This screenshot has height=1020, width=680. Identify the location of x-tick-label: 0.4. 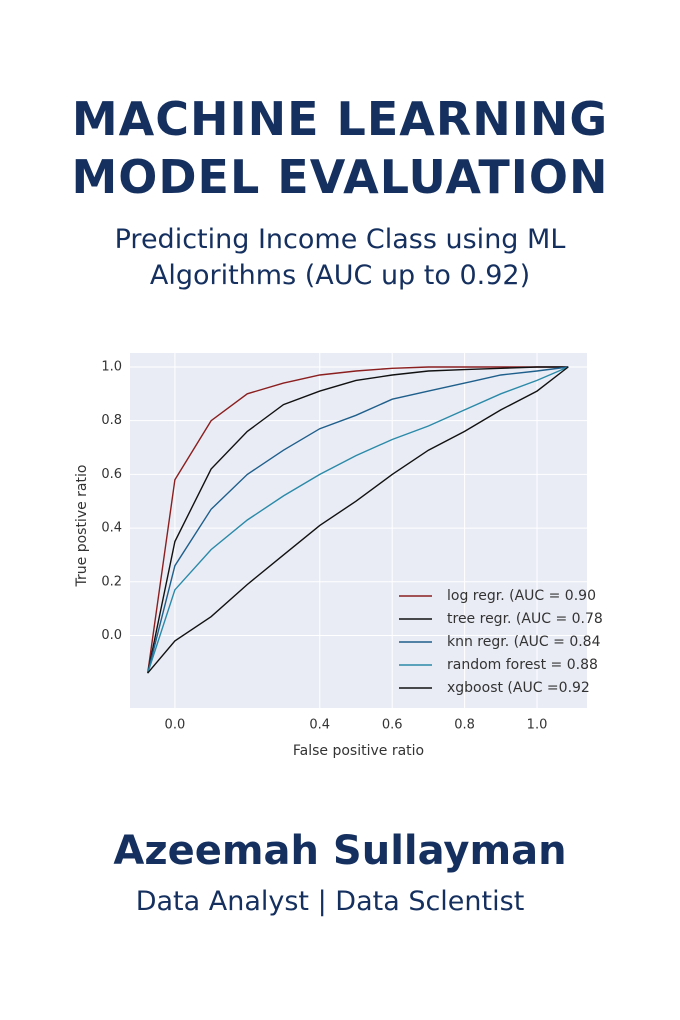
(319, 725).